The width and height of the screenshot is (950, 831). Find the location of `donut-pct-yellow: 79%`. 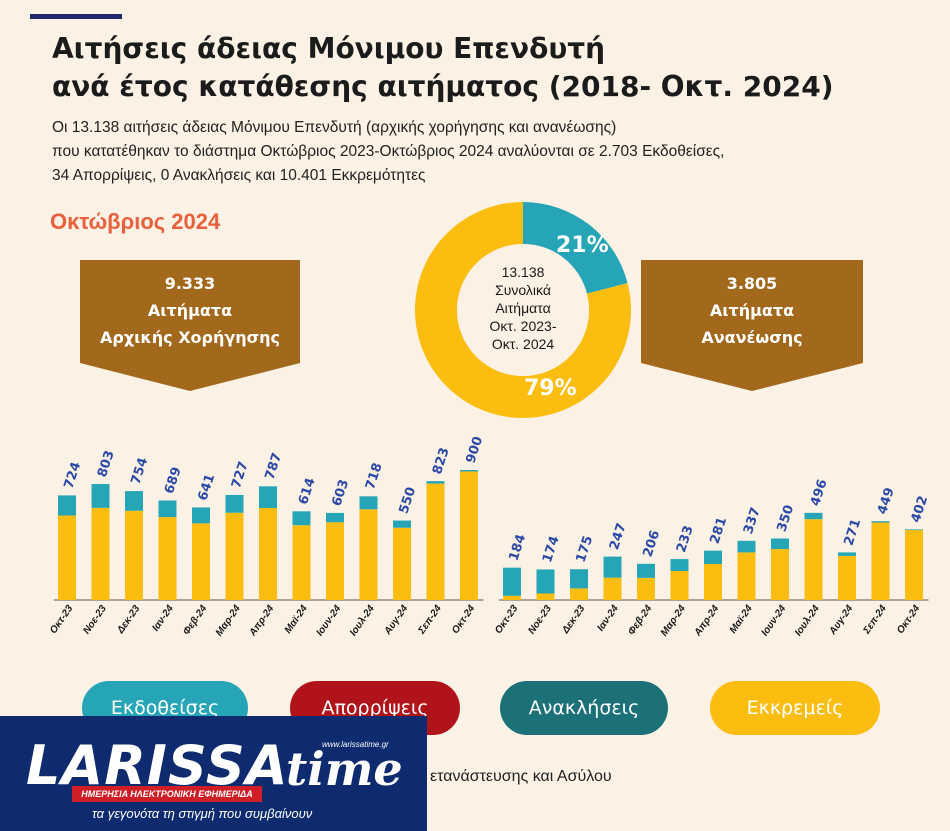

donut-pct-yellow: 79% is located at coordinates (550, 388).